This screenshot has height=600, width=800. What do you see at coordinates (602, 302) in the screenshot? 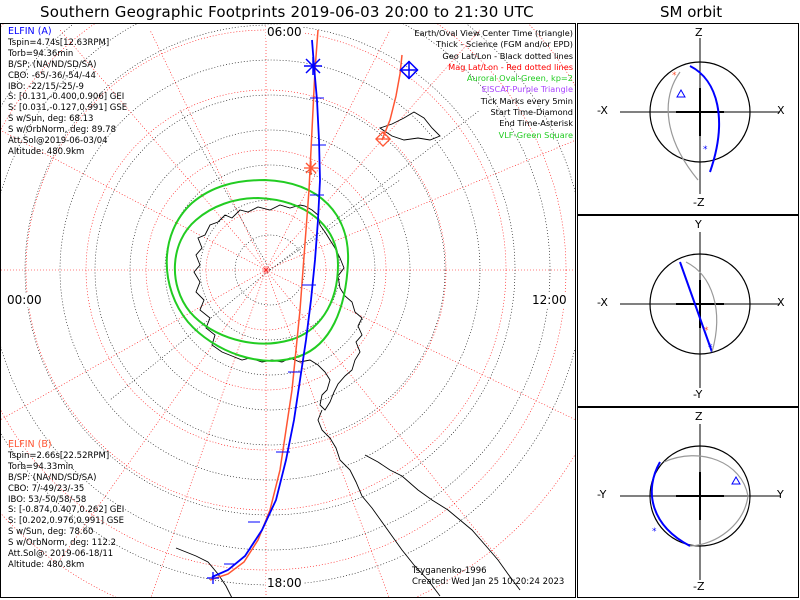
I see `sm-xy-left-label: -X` at bounding box center [602, 302].